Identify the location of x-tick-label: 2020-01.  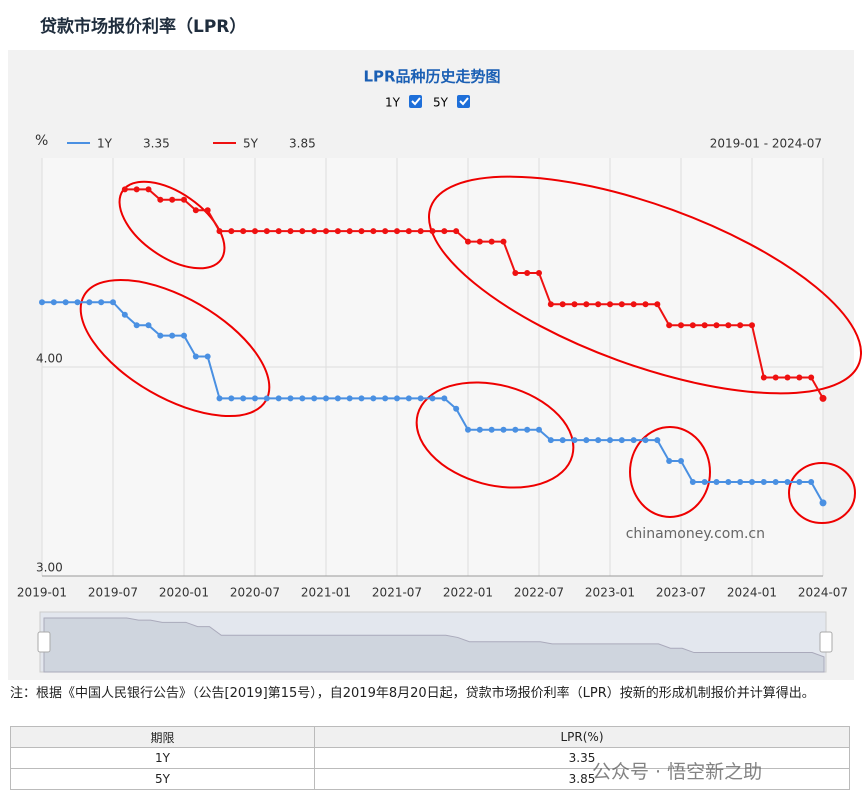
(184, 593).